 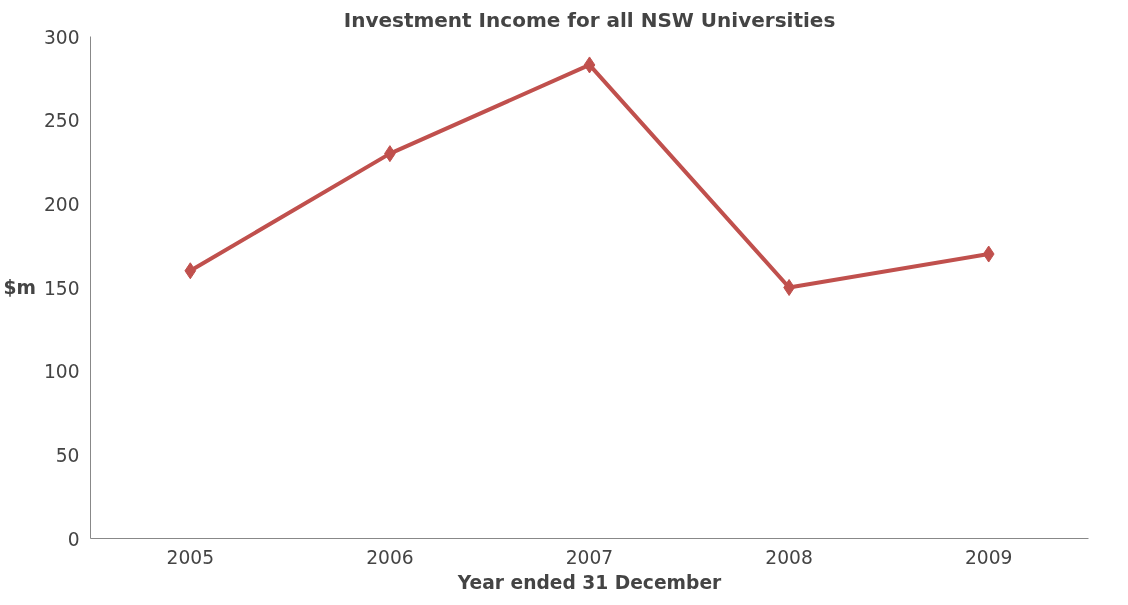 What do you see at coordinates (589, 582) in the screenshot?
I see `x-axis-title: Year ended 31 December` at bounding box center [589, 582].